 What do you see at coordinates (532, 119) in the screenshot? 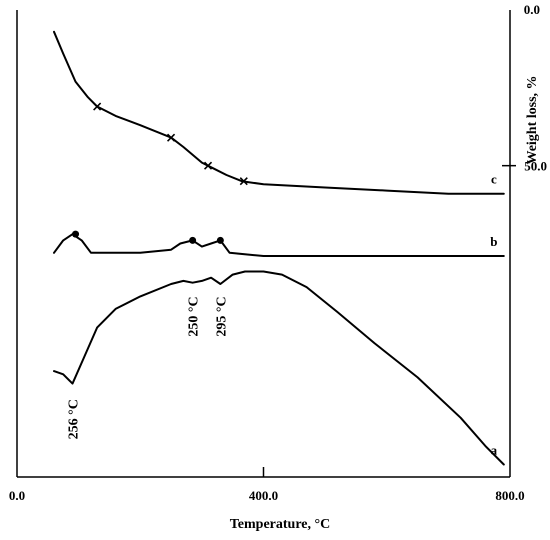
I see `y-axis-title: Weight loss, %` at bounding box center [532, 119].